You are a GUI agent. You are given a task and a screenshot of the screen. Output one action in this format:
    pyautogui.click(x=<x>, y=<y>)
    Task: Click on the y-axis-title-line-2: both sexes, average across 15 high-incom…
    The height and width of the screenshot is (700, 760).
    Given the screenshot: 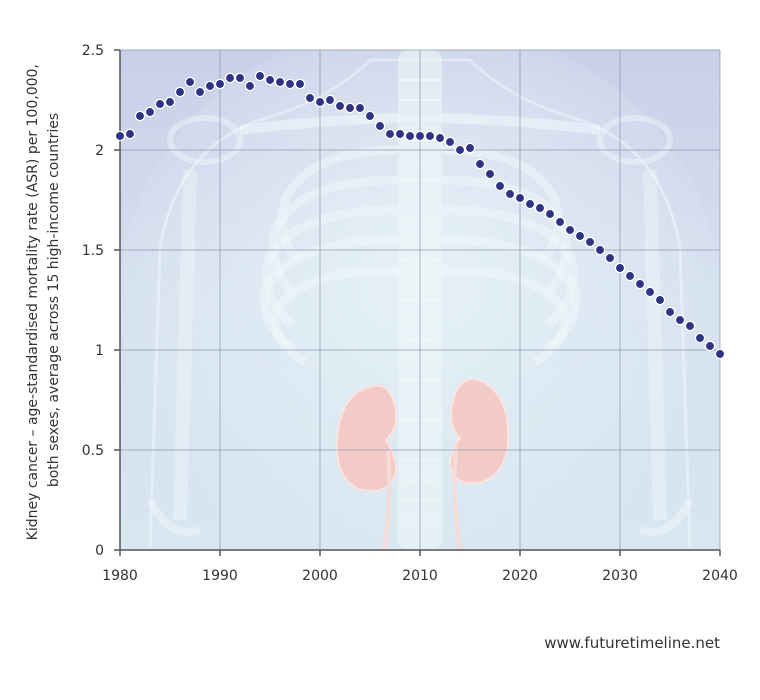 What is the action you would take?
    pyautogui.click(x=54, y=300)
    